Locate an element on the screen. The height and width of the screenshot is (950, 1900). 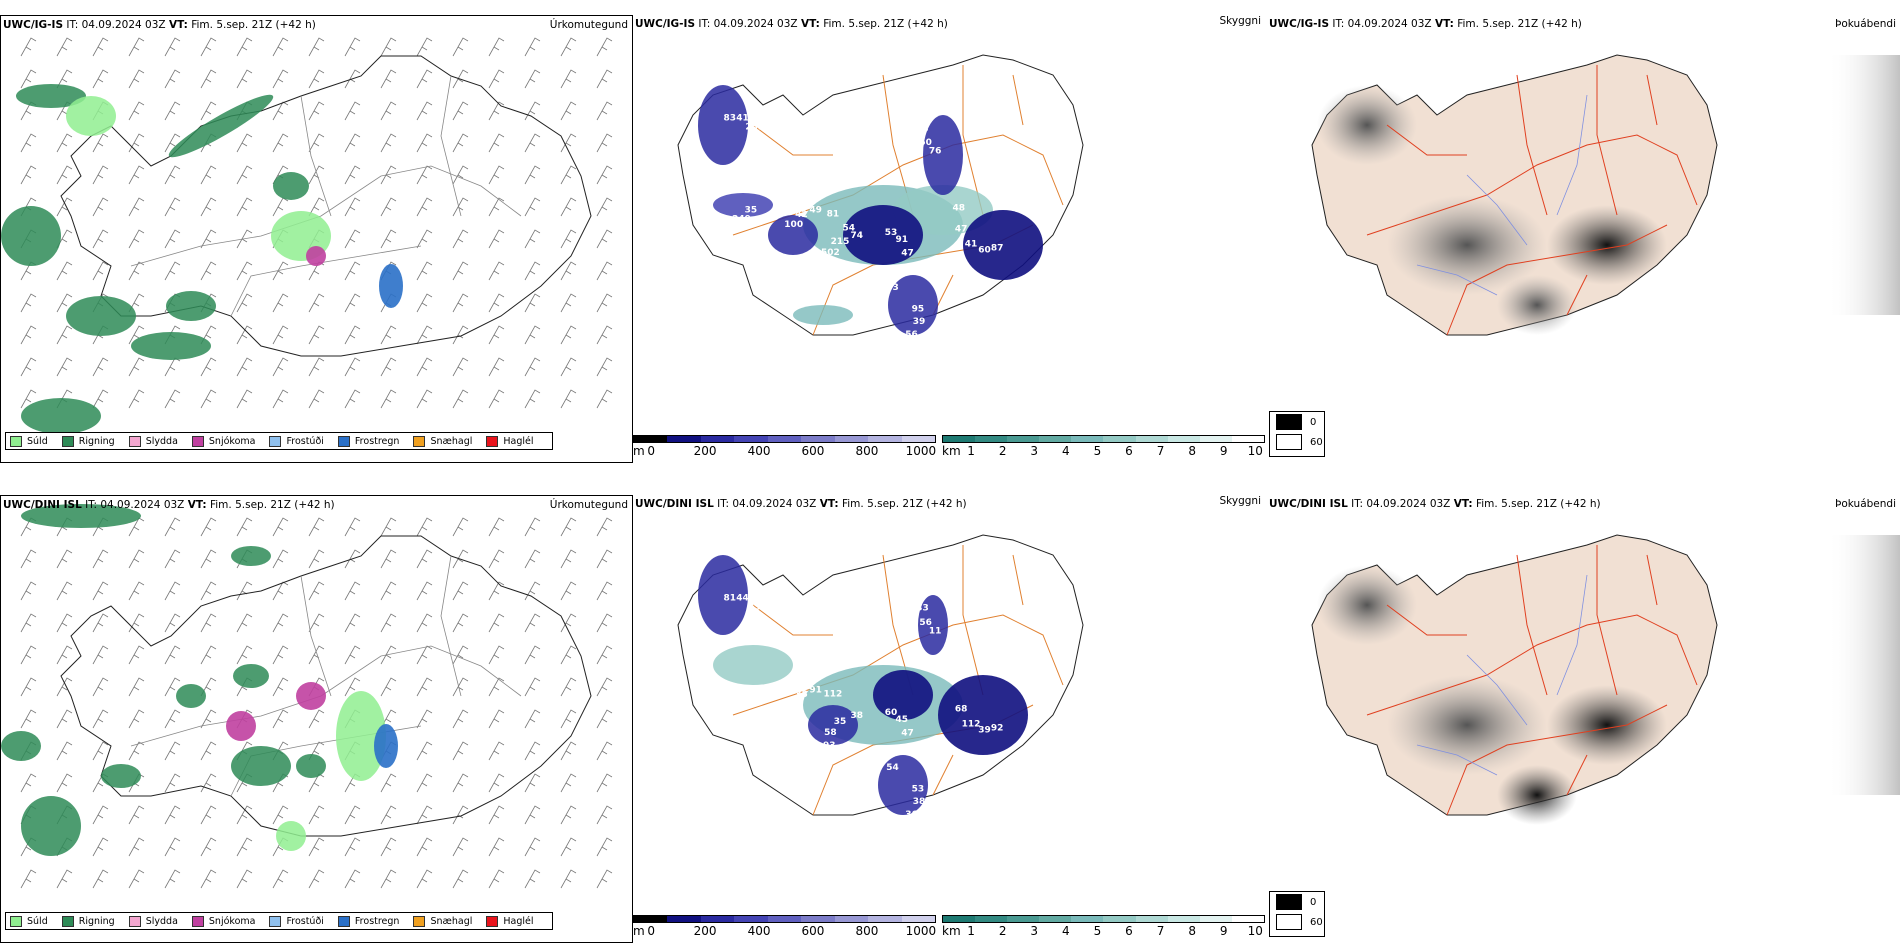
cloud-base-label: 249 is located at coordinates (741, 219).